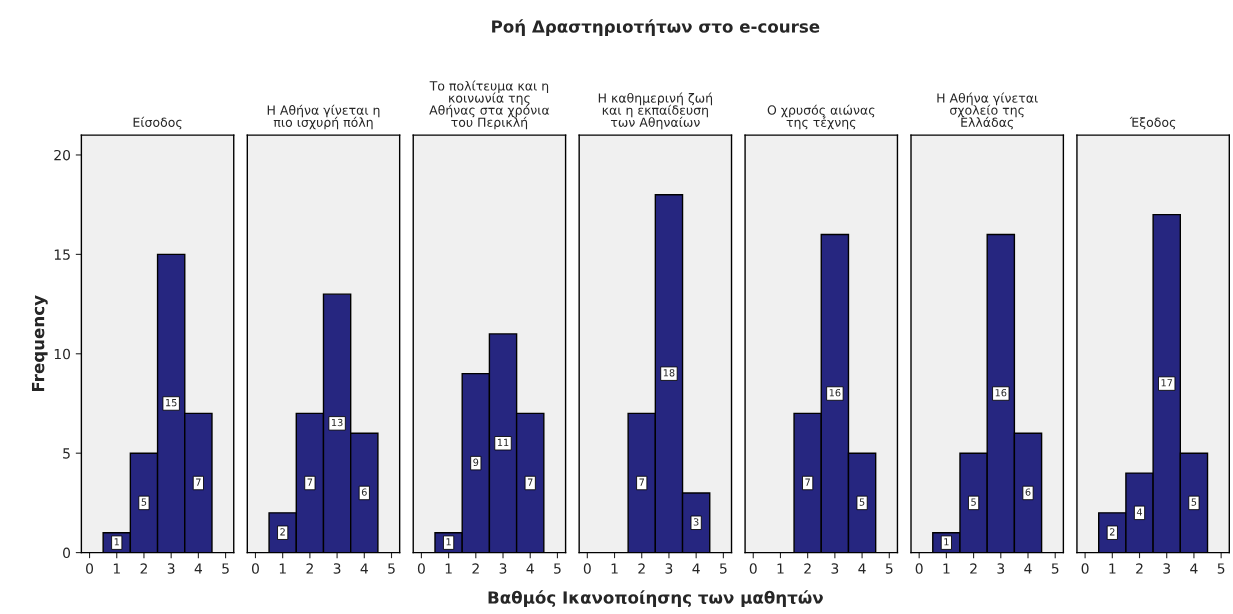 The image size is (1233, 614). What do you see at coordinates (987, 111) in the screenshot?
I see `chart-subtitle: Η Αθήνα γίνεται σχολείο της Ελλάδας` at bounding box center [987, 111].